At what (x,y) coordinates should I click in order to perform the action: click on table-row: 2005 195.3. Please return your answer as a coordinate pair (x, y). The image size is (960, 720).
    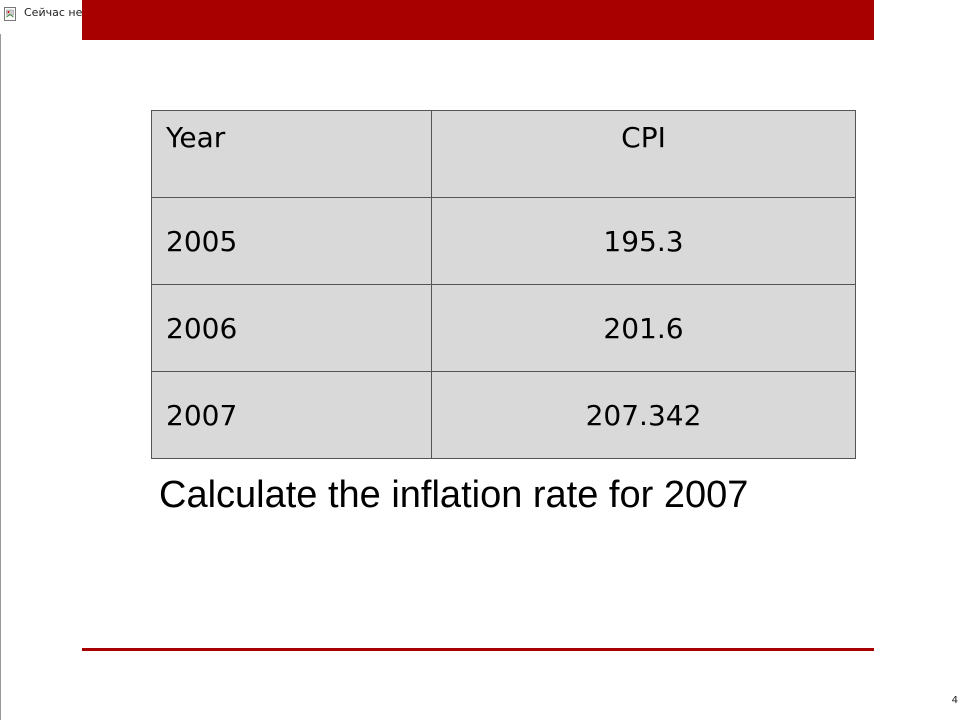
    Looking at the image, I should click on (503, 241).